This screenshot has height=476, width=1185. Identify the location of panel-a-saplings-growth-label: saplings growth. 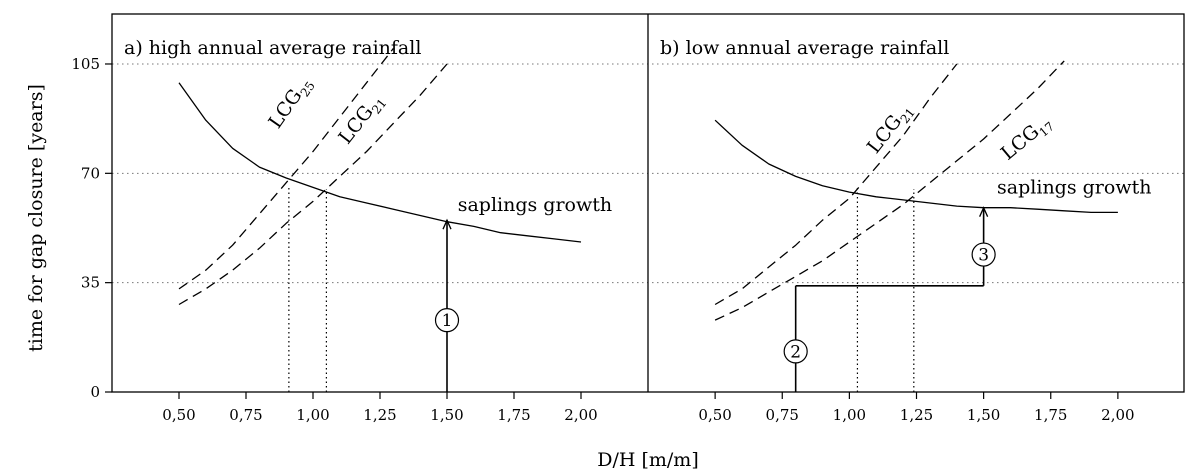
(535, 205).